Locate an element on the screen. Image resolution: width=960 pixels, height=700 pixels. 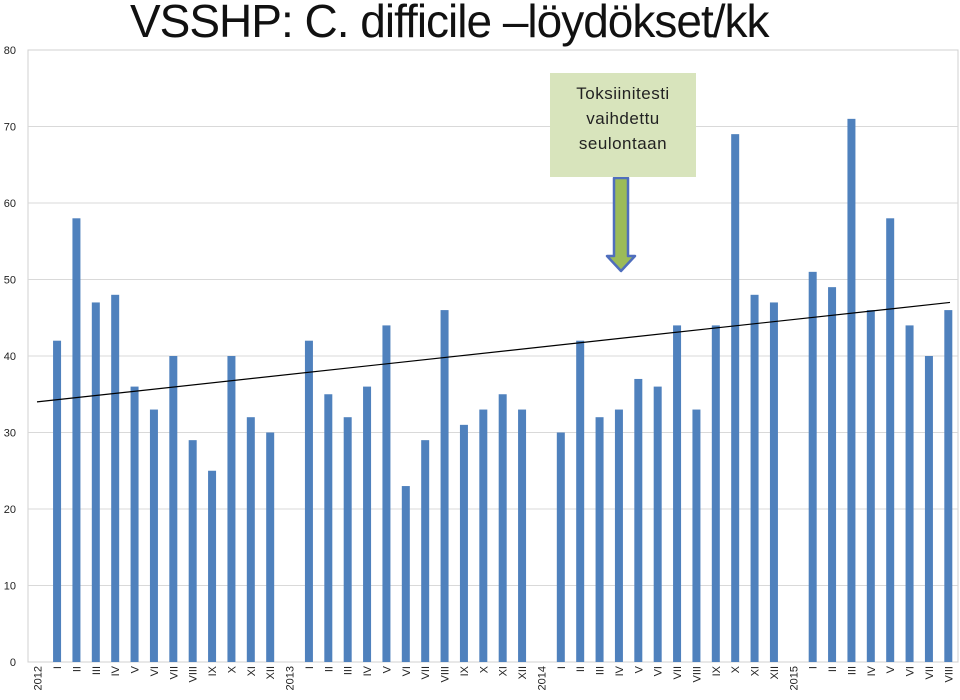
trendline is located at coordinates (493, 352).